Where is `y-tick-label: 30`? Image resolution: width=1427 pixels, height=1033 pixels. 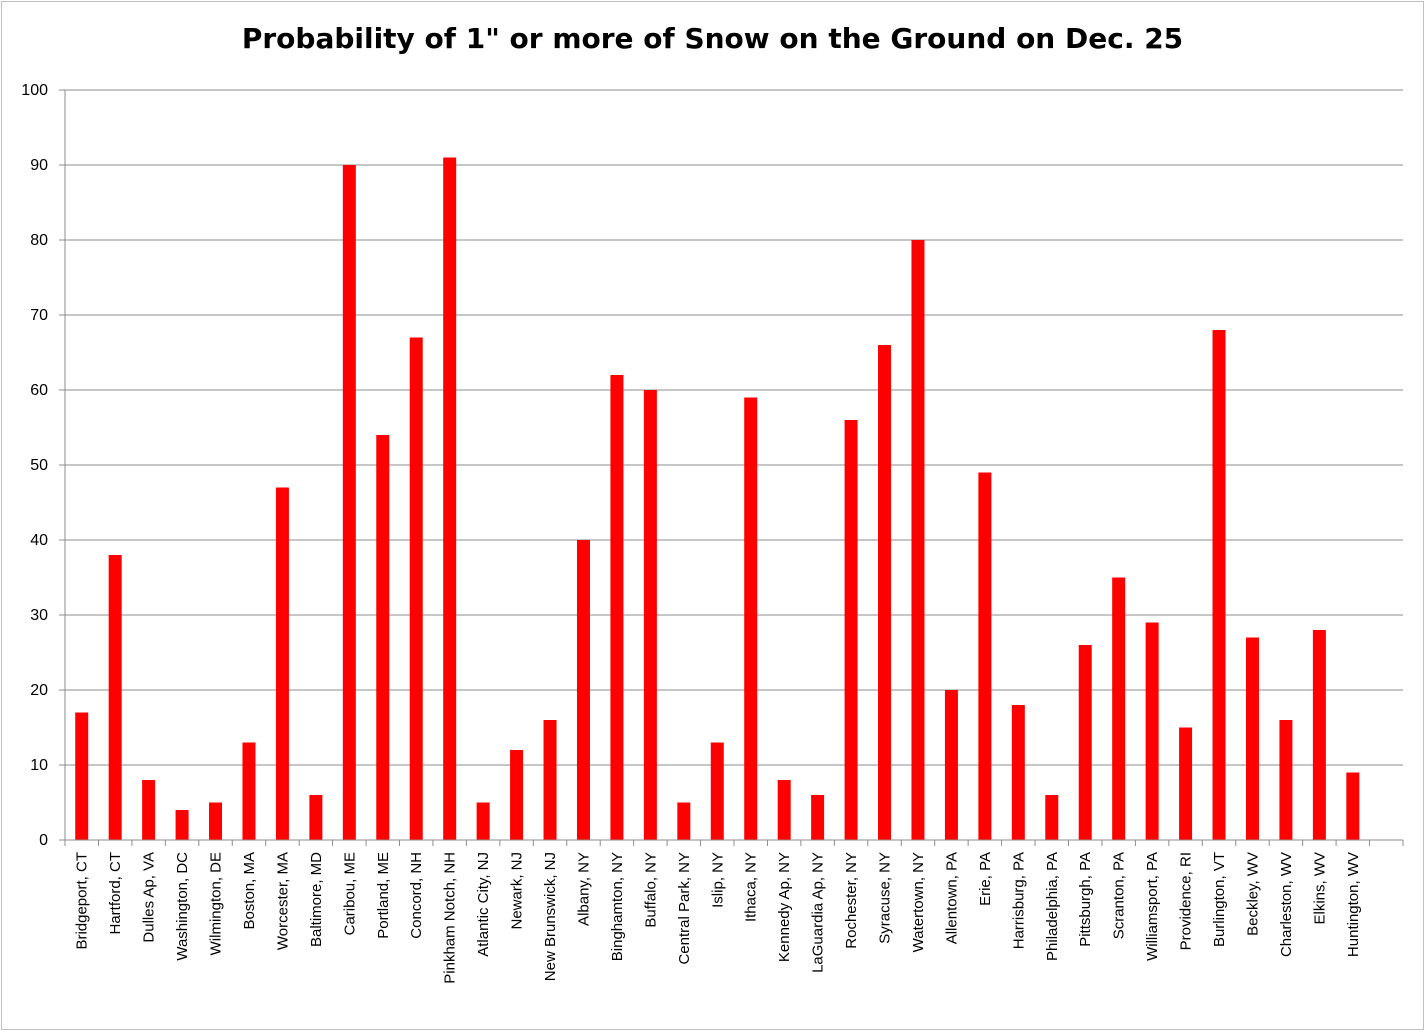 y-tick-label: 30 is located at coordinates (39, 615).